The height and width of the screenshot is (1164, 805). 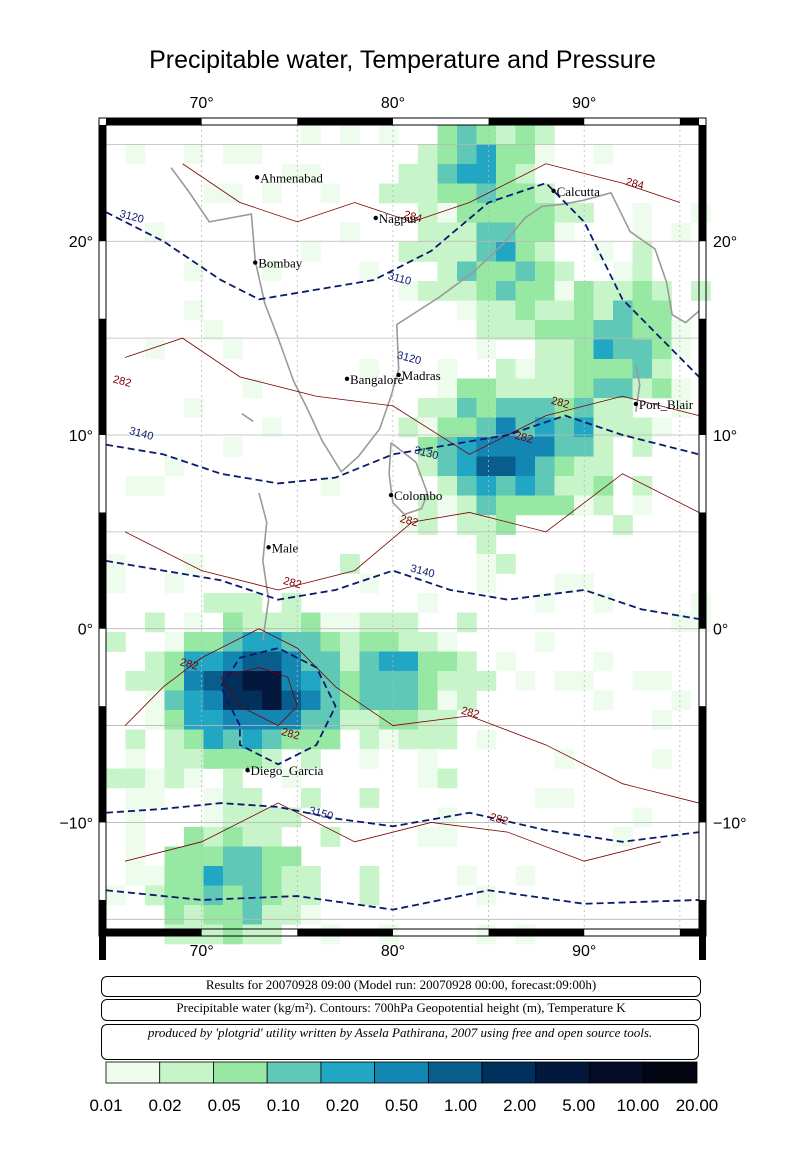 What do you see at coordinates (634, 184) in the screenshot?
I see `contour-label: 284` at bounding box center [634, 184].